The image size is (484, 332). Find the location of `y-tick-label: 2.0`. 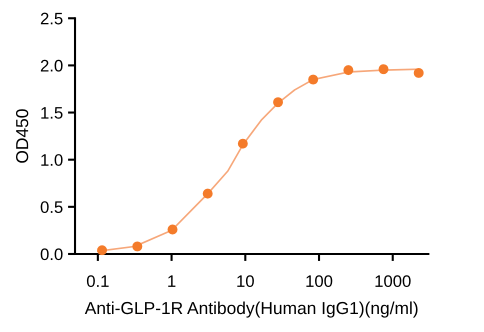

y-tick-label: 2.0 is located at coordinates (51, 66).